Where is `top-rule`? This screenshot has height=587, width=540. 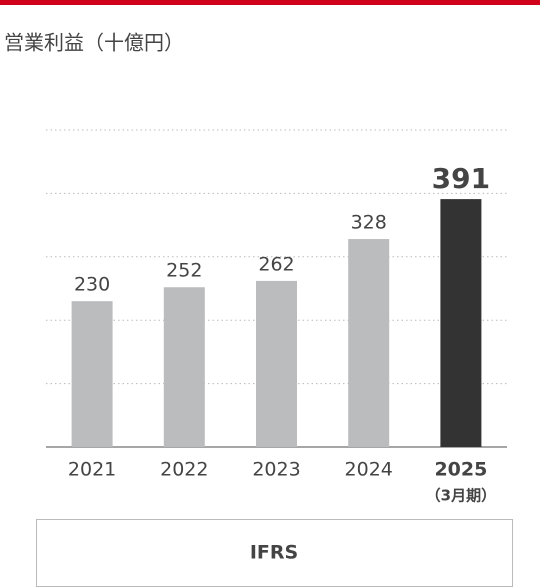 top-rule is located at coordinates (270, 2).